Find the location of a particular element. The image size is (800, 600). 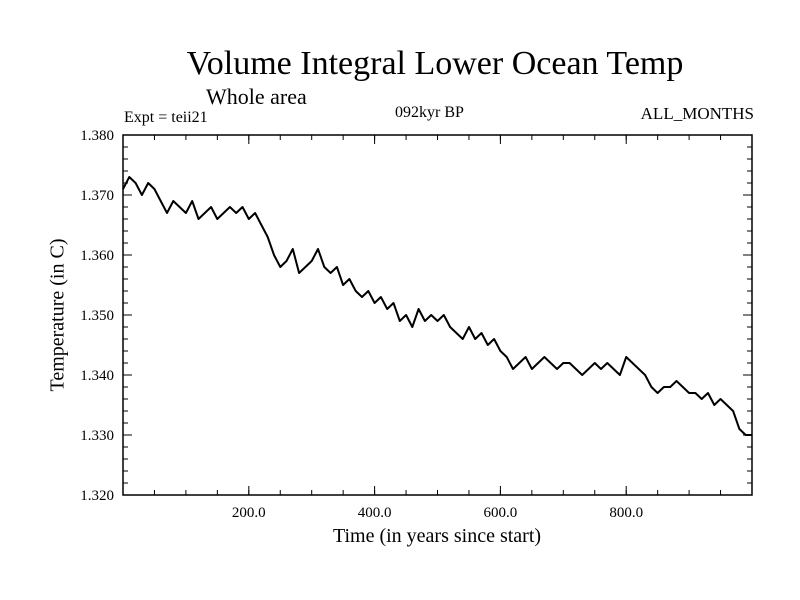

chart-title: Volume Integral Lower Ocean Temp is located at coordinates (435, 63).